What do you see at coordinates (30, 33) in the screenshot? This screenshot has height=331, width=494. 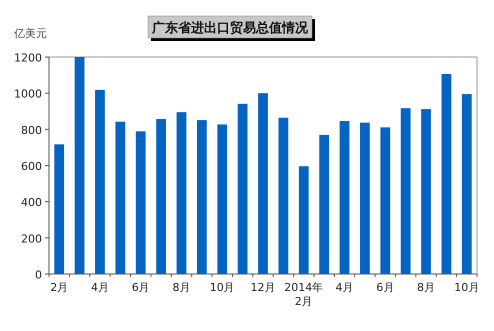 I see `y-axis-title: 亿美元` at bounding box center [30, 33].